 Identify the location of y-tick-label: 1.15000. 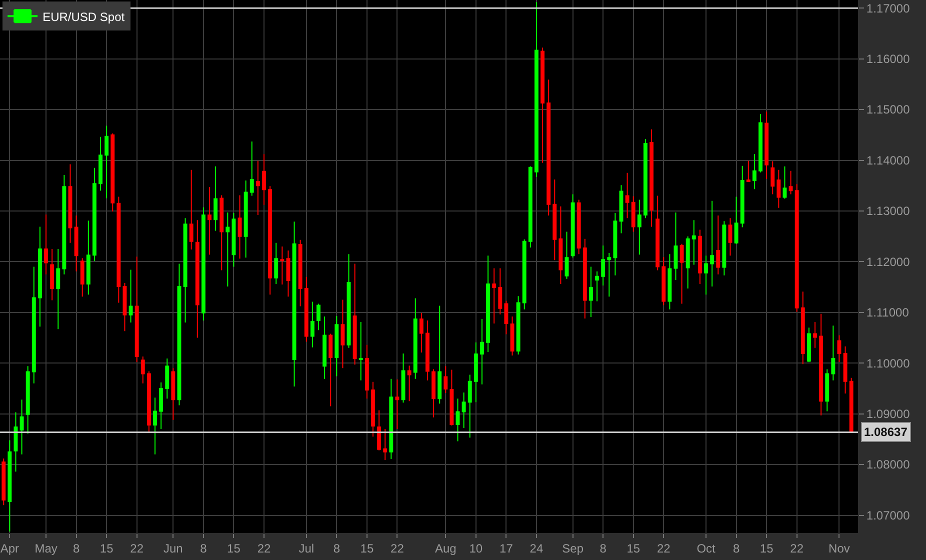
(888, 109).